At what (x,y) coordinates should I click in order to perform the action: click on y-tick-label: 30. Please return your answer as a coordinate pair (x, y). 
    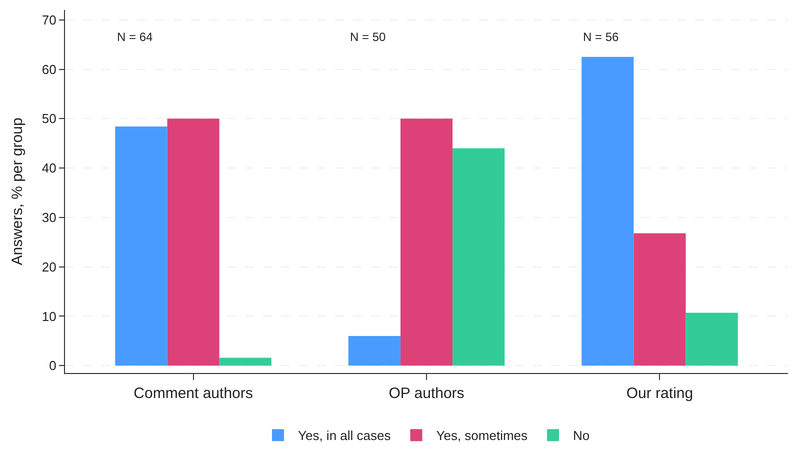
    Looking at the image, I should click on (49, 217).